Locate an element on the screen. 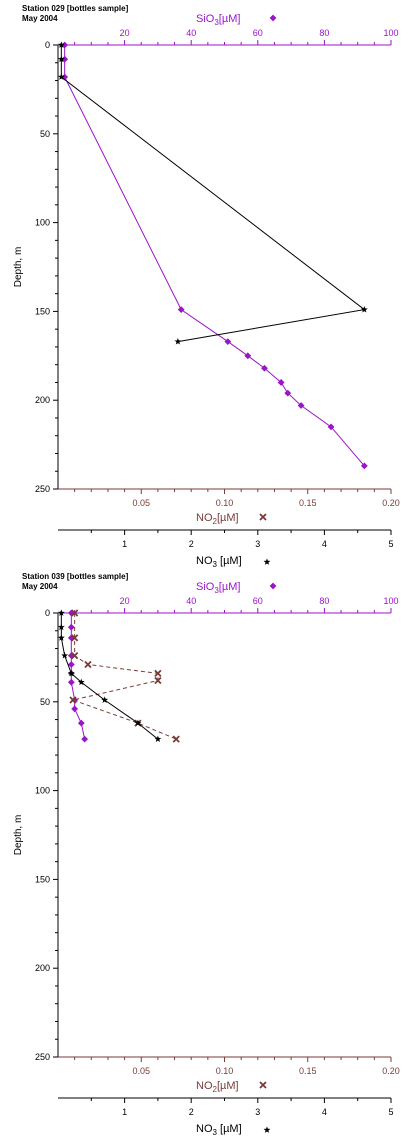 This screenshot has width=404, height=1139. chart-title: Station 029 [bottles sample] is located at coordinates (75, 8).